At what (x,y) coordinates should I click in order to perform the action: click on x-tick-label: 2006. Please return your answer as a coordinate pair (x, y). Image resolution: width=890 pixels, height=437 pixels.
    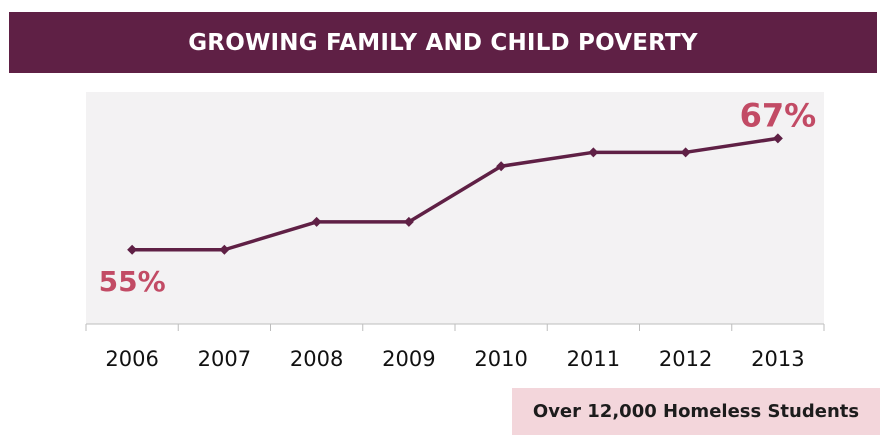
    Looking at the image, I should click on (131, 359).